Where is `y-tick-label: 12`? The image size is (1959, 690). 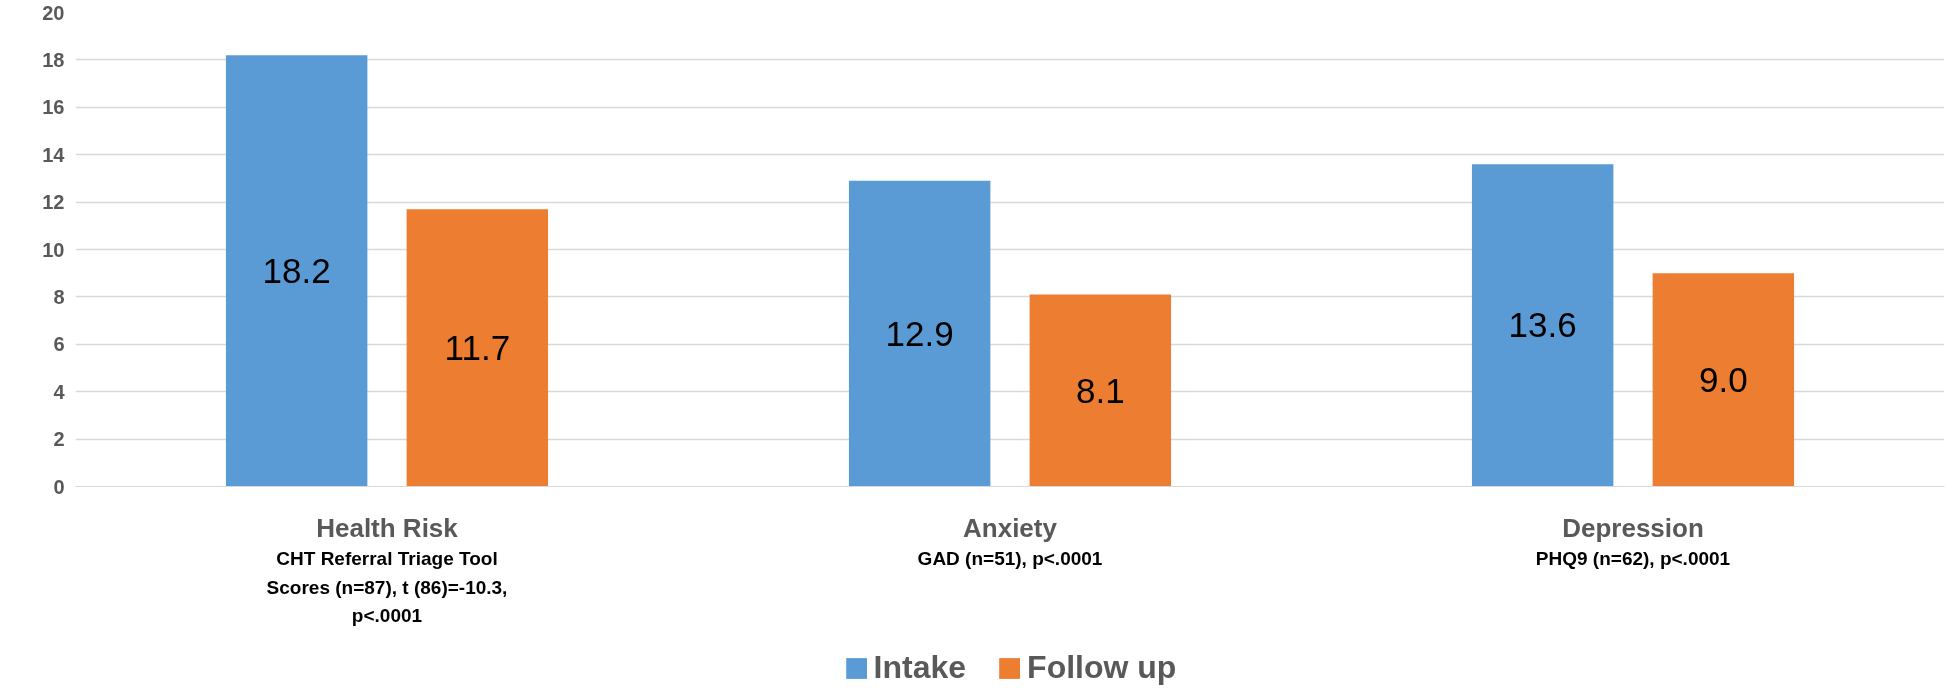
y-tick-label: 12 is located at coordinates (53, 202).